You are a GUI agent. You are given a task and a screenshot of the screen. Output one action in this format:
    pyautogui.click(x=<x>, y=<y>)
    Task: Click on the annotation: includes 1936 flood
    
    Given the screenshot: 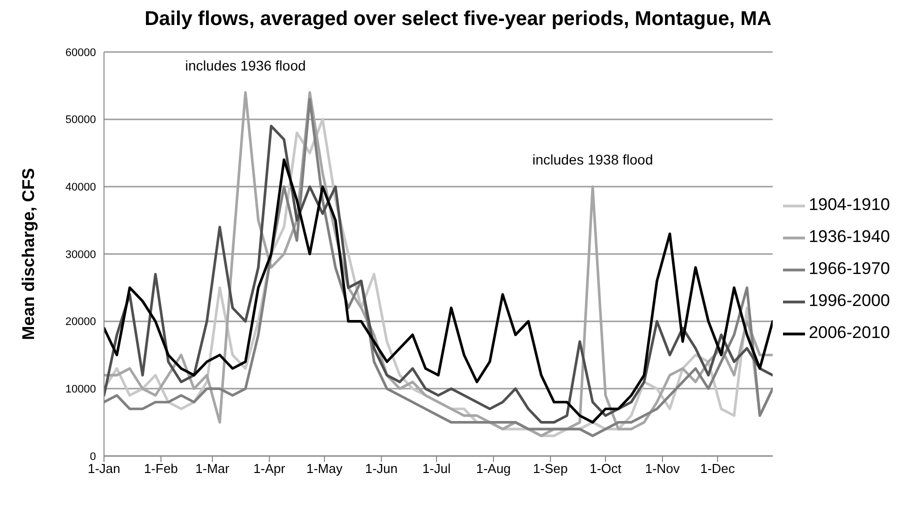 What is the action you would take?
    pyautogui.click(x=245, y=65)
    